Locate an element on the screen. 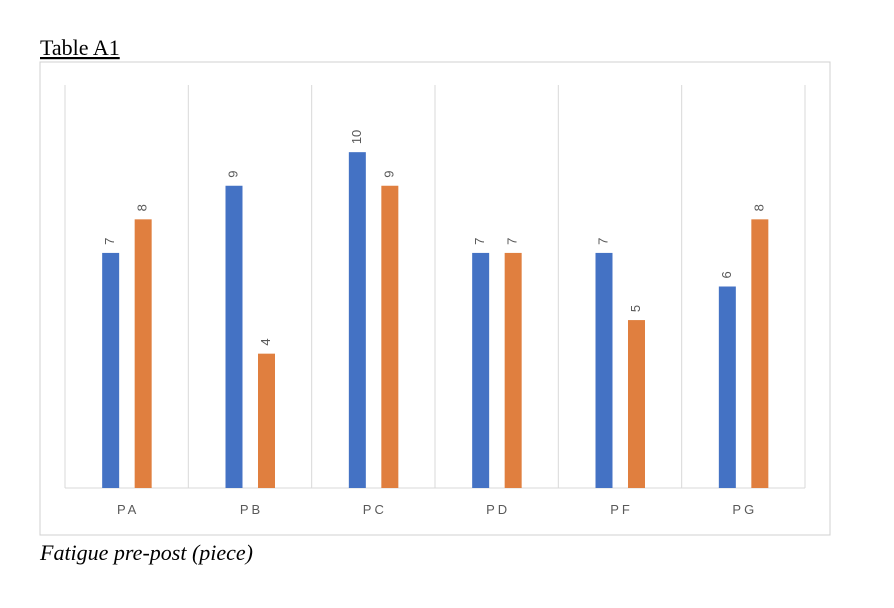  data-label: 6 is located at coordinates (726, 274).